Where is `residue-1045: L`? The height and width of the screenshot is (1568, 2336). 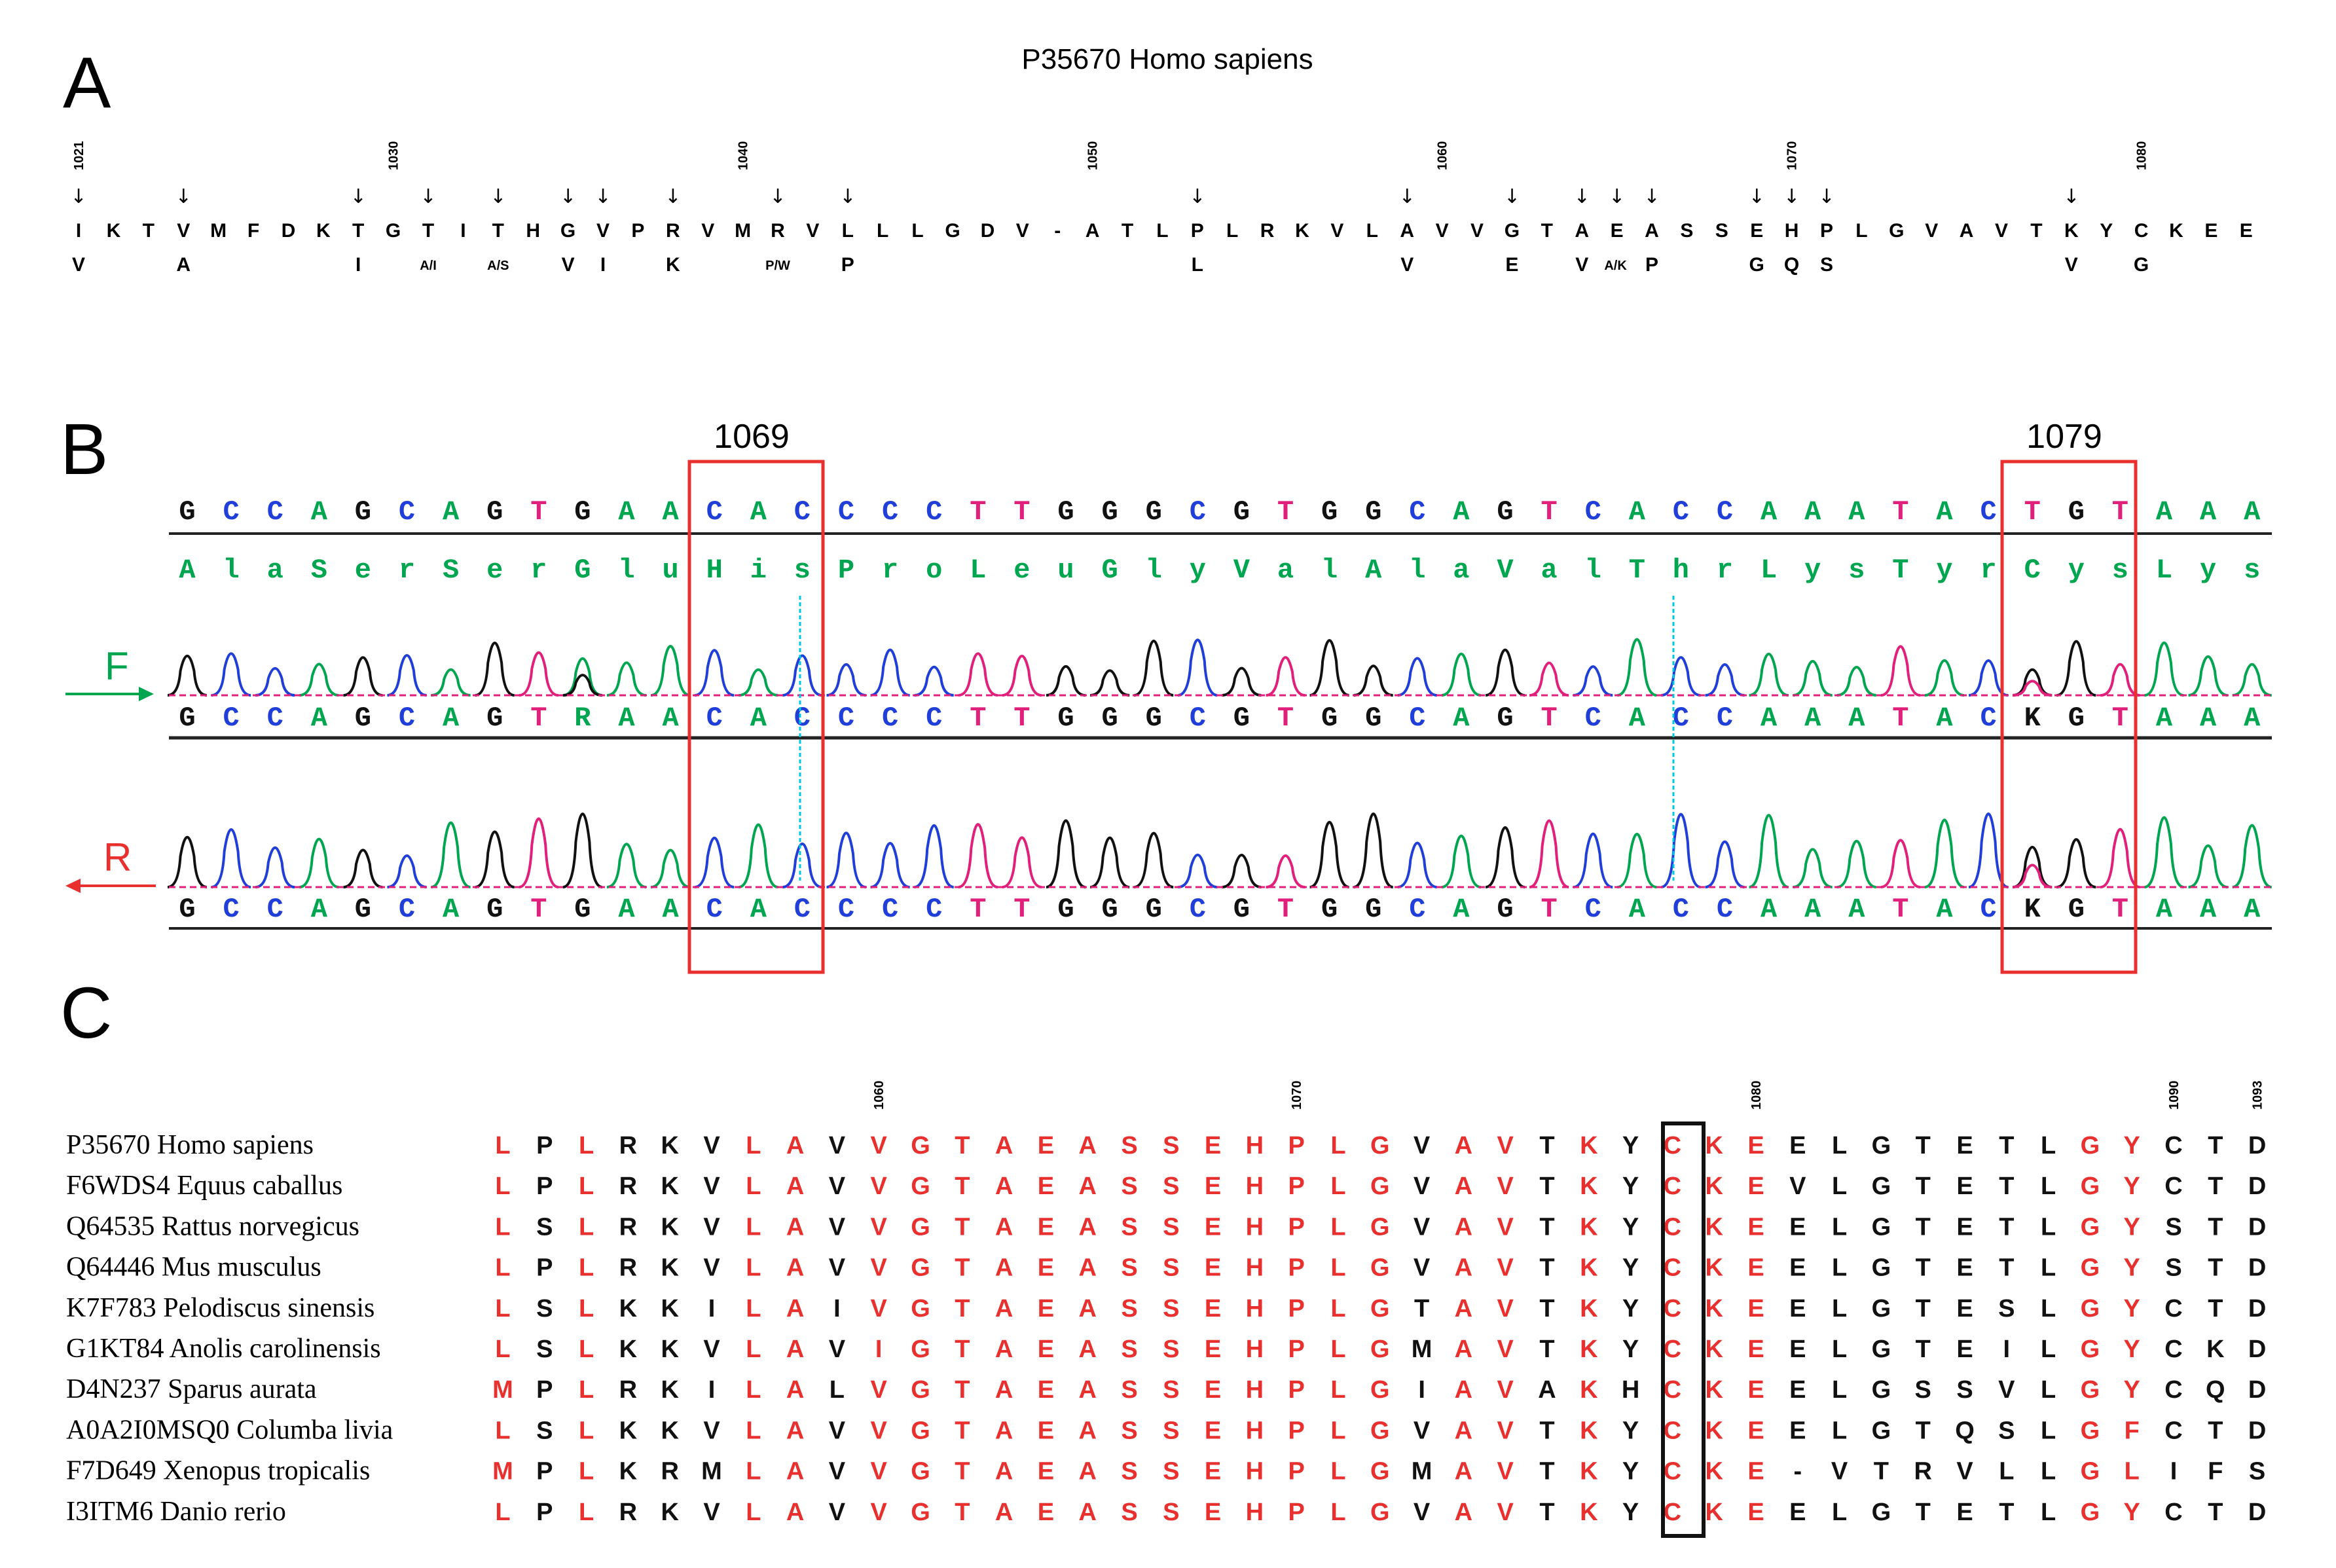
residue-1045: L is located at coordinates (917, 231).